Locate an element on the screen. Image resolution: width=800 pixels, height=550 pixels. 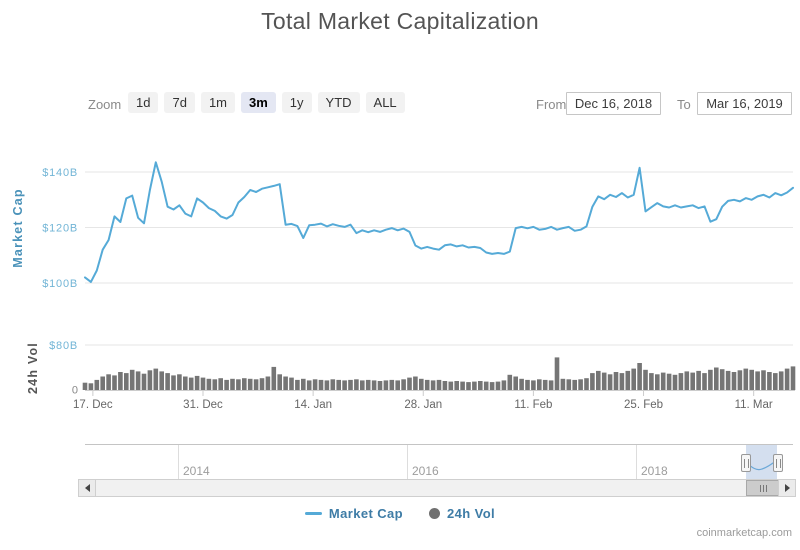
y-tick-label: $100B is located at coordinates (60, 284).